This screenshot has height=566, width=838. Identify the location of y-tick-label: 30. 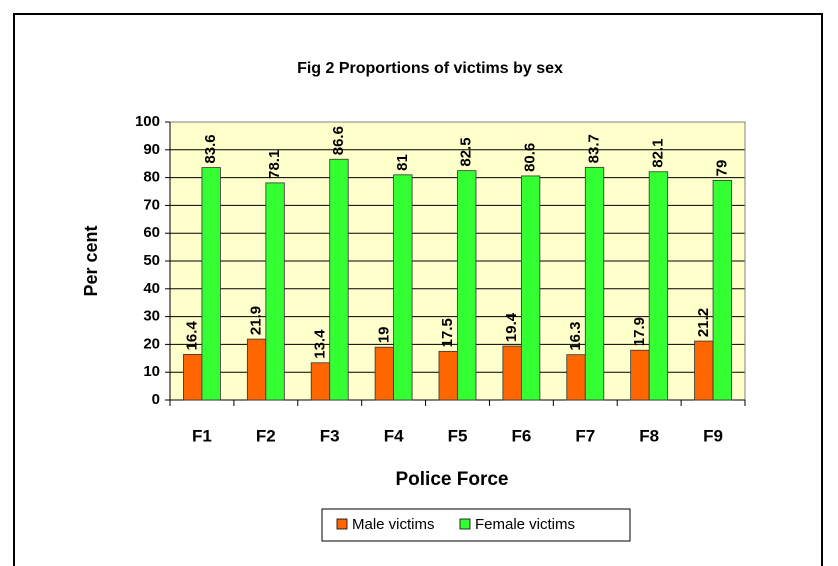
(151, 316).